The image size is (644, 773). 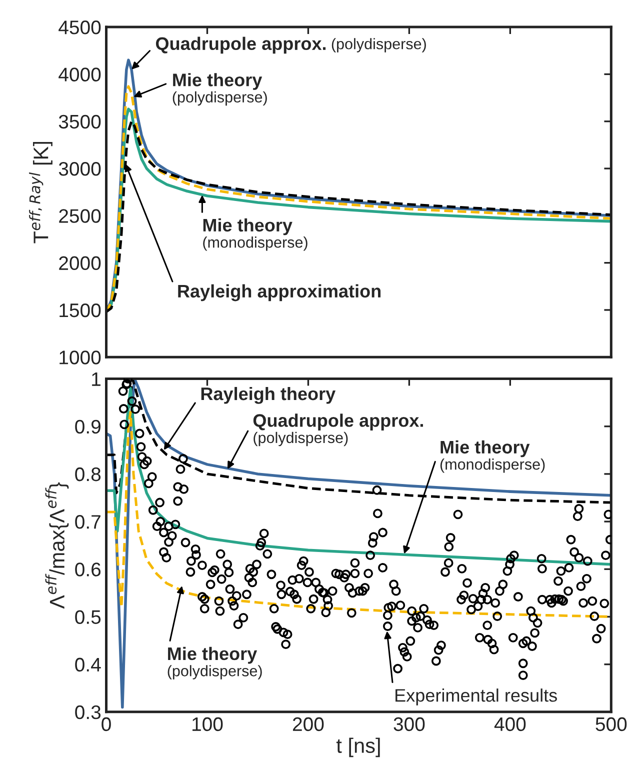 I want to click on x-tick-label: 400, so click(x=510, y=724).